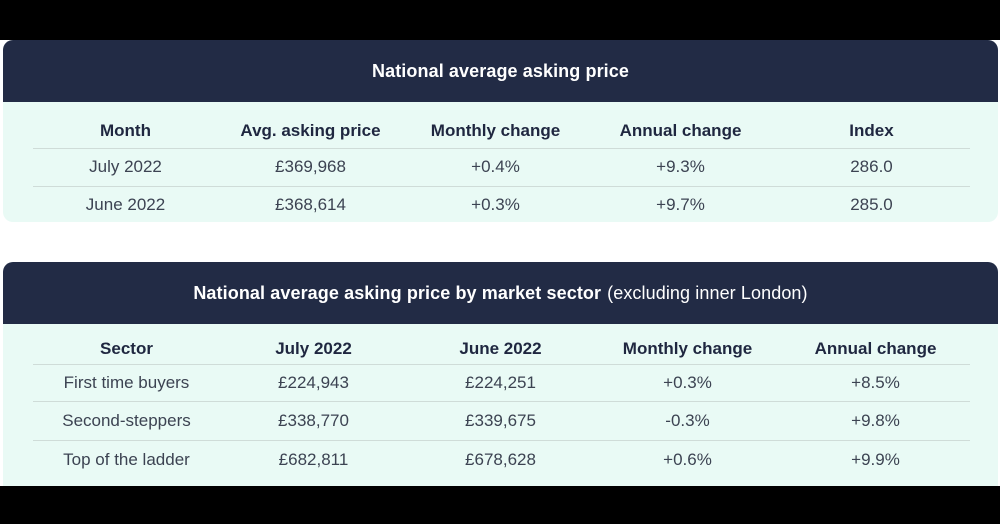 This screenshot has width=1000, height=524. What do you see at coordinates (871, 130) in the screenshot?
I see `column-header: Index` at bounding box center [871, 130].